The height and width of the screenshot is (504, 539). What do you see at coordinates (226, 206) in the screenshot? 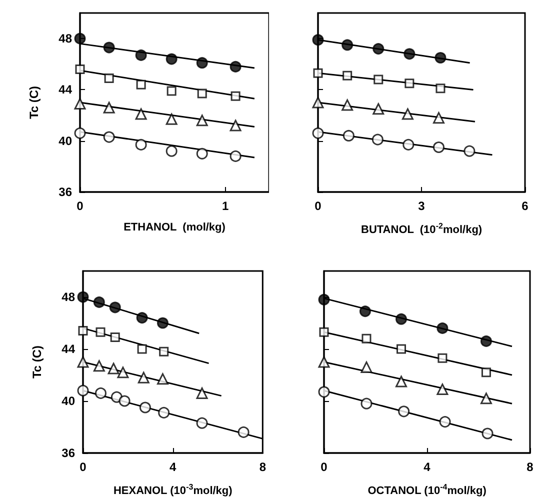
I see `x-tick-label: 1` at bounding box center [226, 206].